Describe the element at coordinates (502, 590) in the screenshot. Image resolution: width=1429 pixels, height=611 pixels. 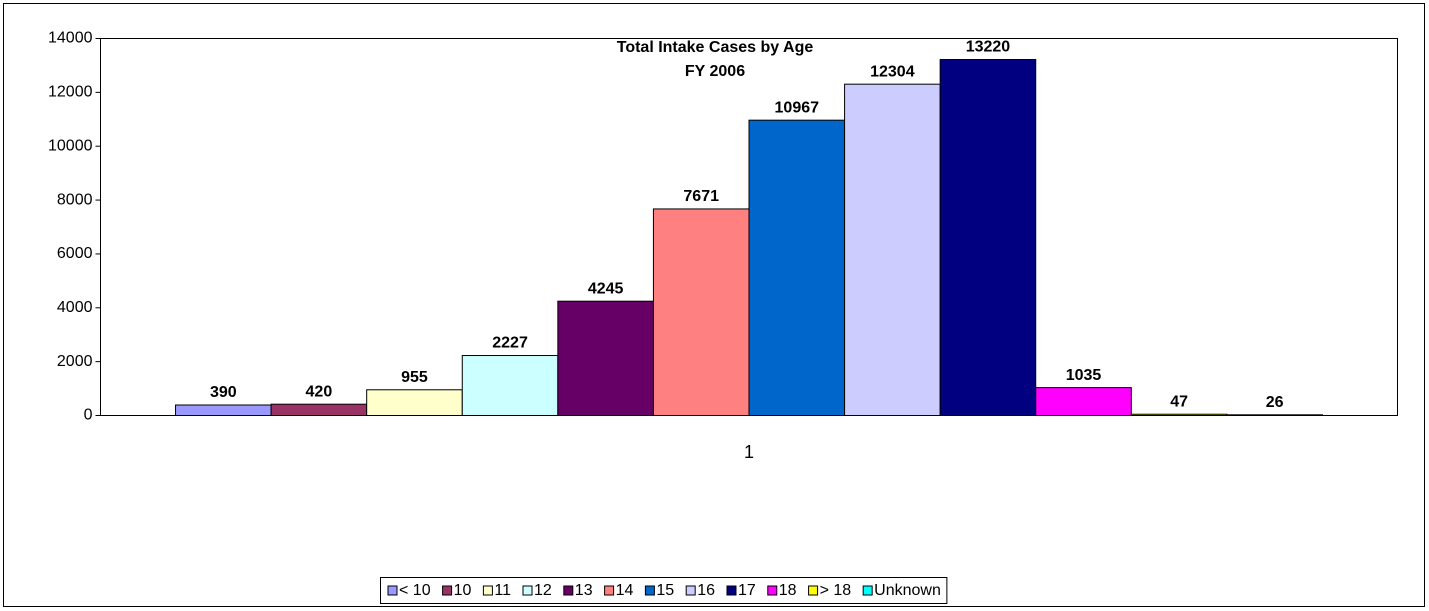
I see `legend-label: 11` at that location.